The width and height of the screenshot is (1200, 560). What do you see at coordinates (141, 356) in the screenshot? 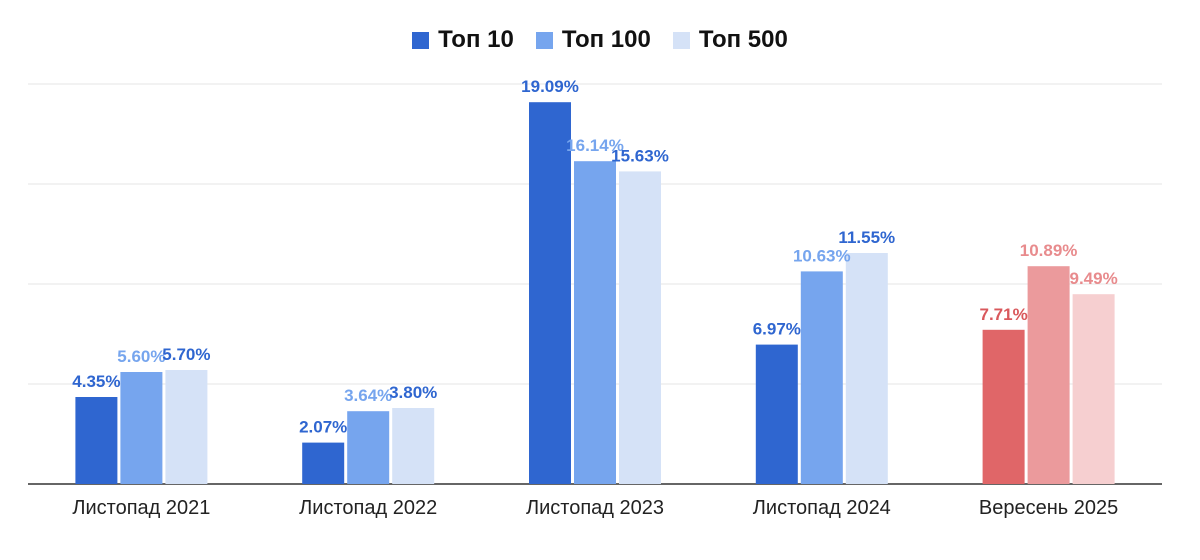
I see `data-label: 5.60%` at bounding box center [141, 356].